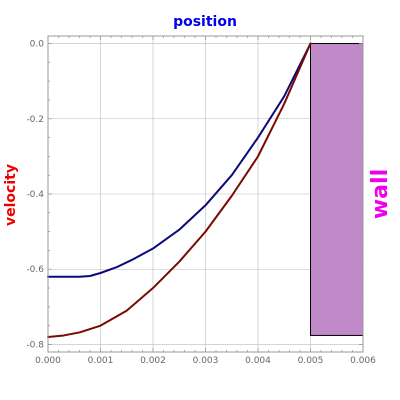  Describe the element at coordinates (11, 195) in the screenshot. I see `y-axis-label: velocity` at that location.